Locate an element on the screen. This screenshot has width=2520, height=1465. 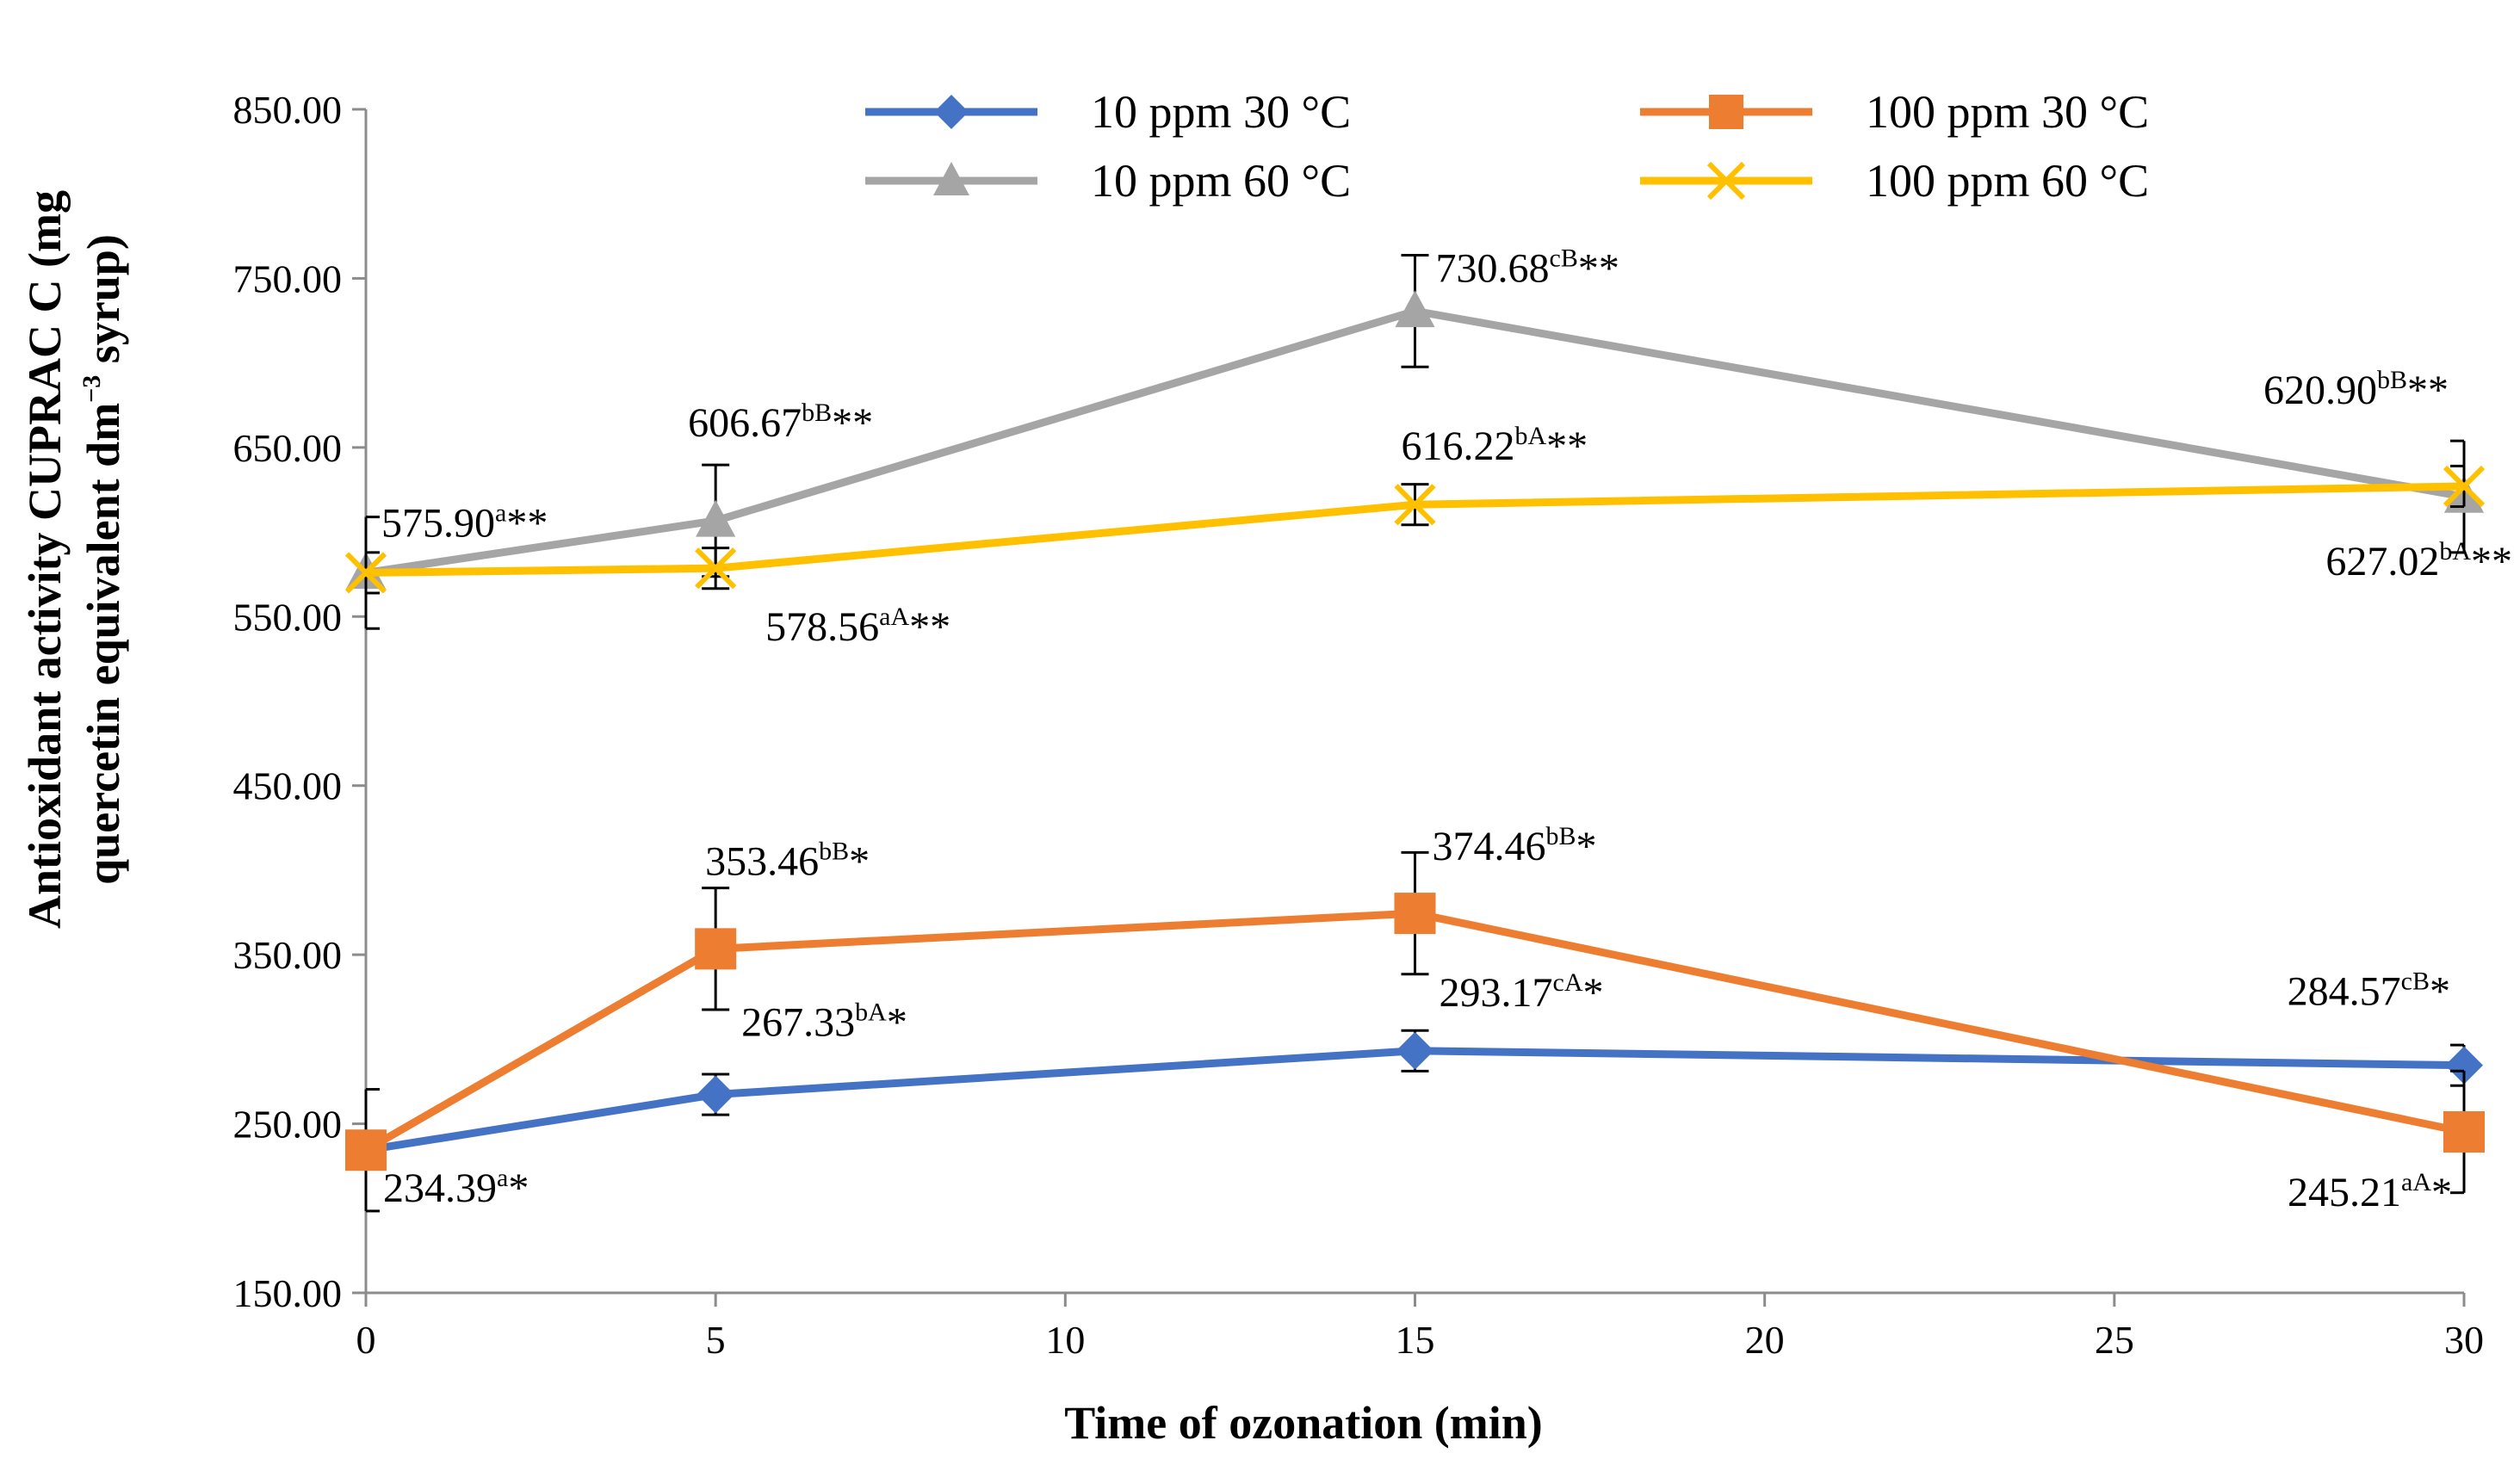
data-label-value: 234.39 is located at coordinates (440, 1188).